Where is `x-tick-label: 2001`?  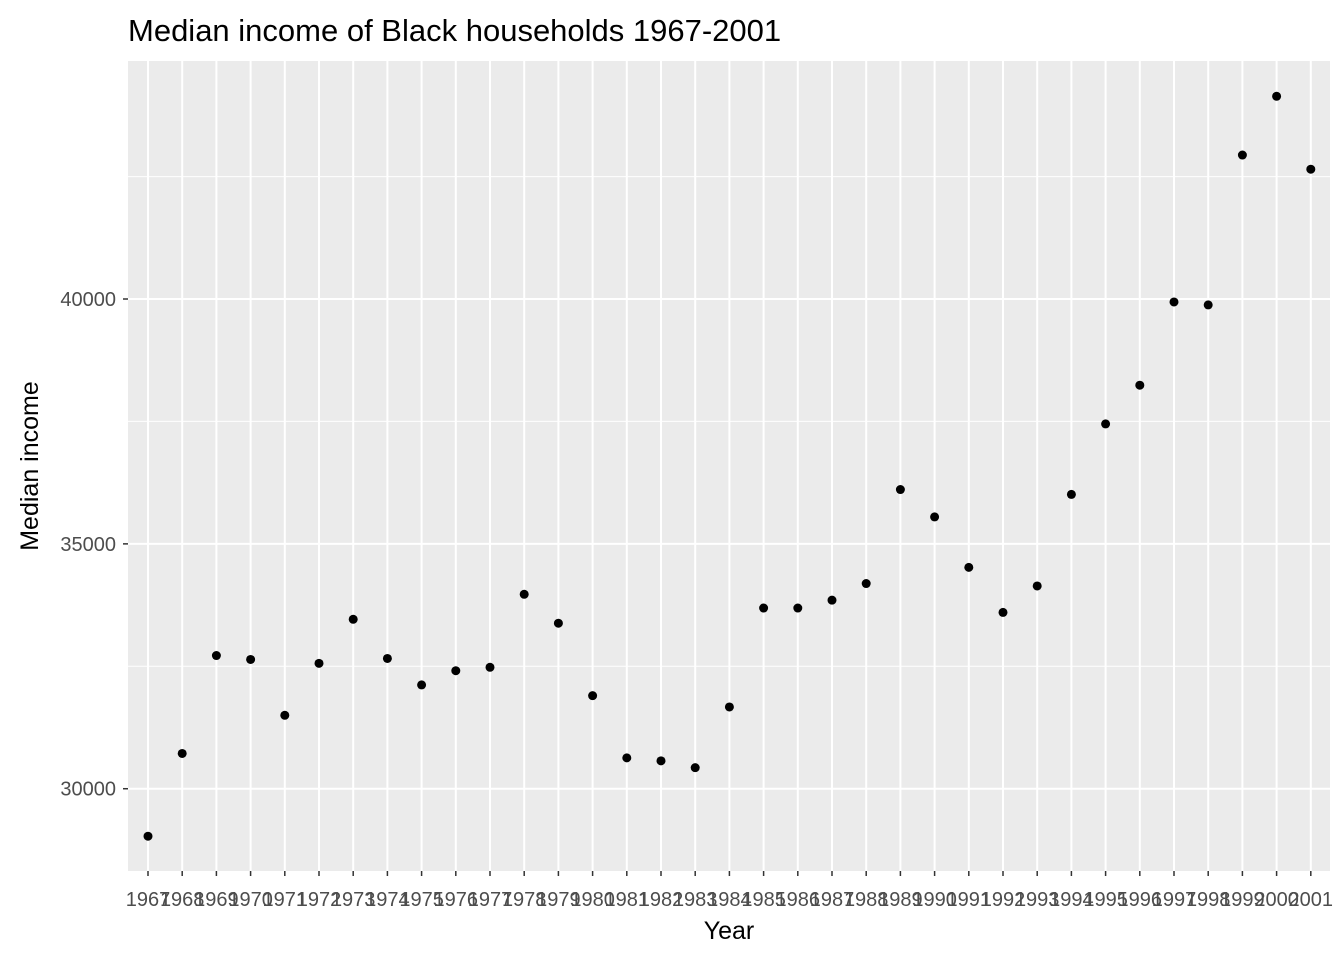 x-tick-label: 2001 is located at coordinates (1311, 900).